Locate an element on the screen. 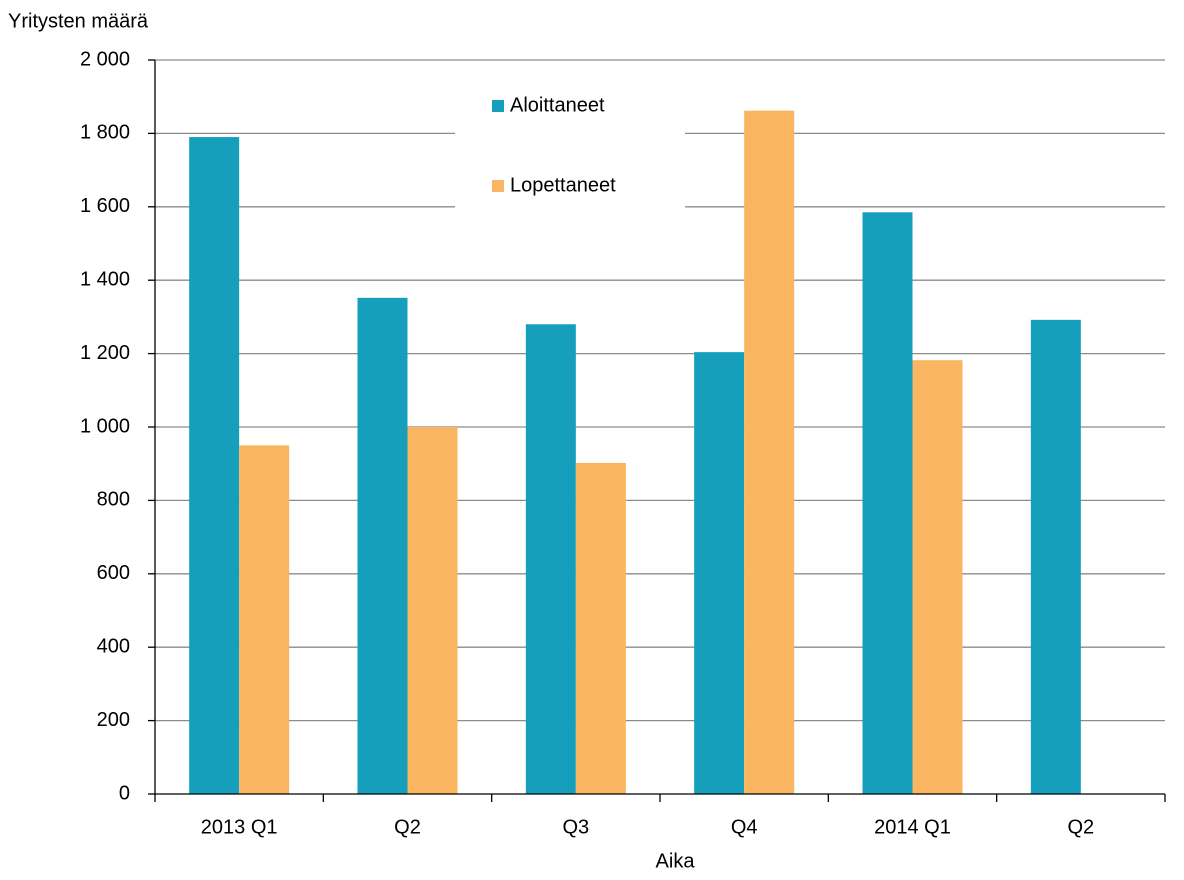 The height and width of the screenshot is (880, 1184). y-tick-label: 600 is located at coordinates (113, 573).